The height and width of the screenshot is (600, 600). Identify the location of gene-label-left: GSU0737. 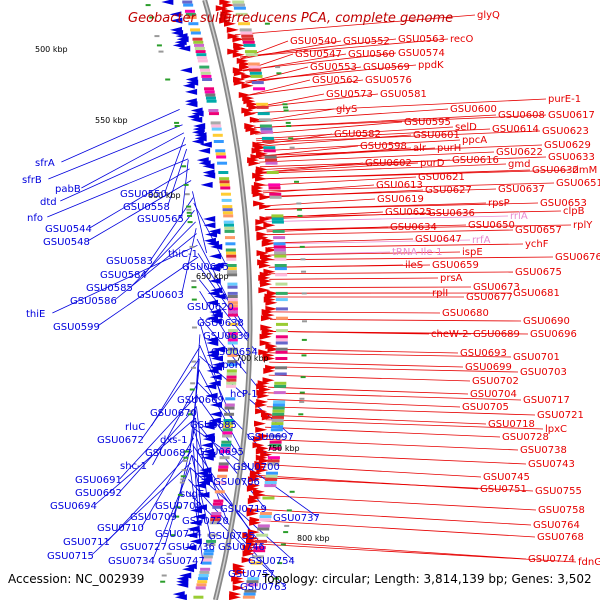
(296, 518).